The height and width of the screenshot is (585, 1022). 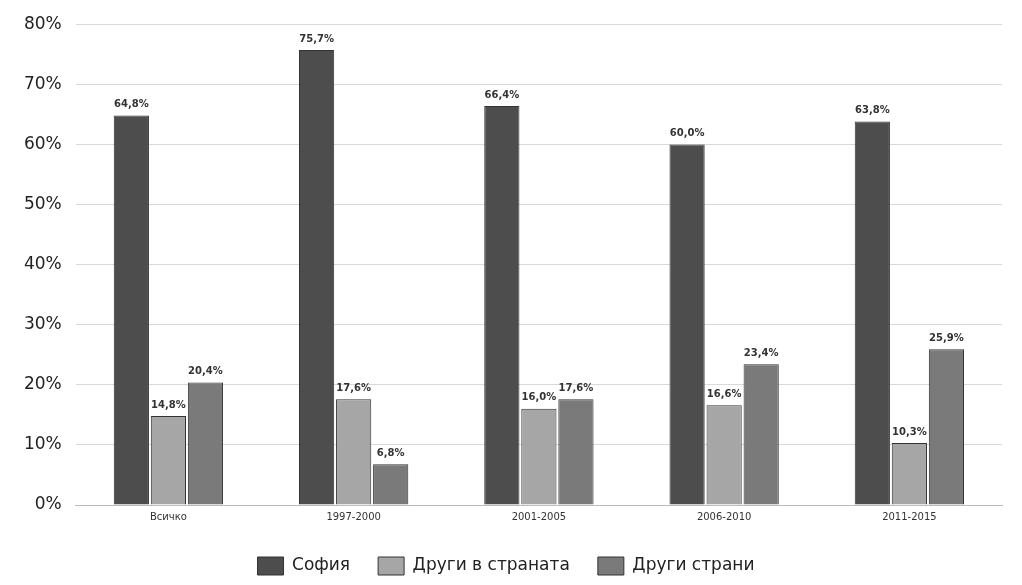 What do you see at coordinates (502, 94) in the screenshot?
I see `data-label: 66,4%` at bounding box center [502, 94].